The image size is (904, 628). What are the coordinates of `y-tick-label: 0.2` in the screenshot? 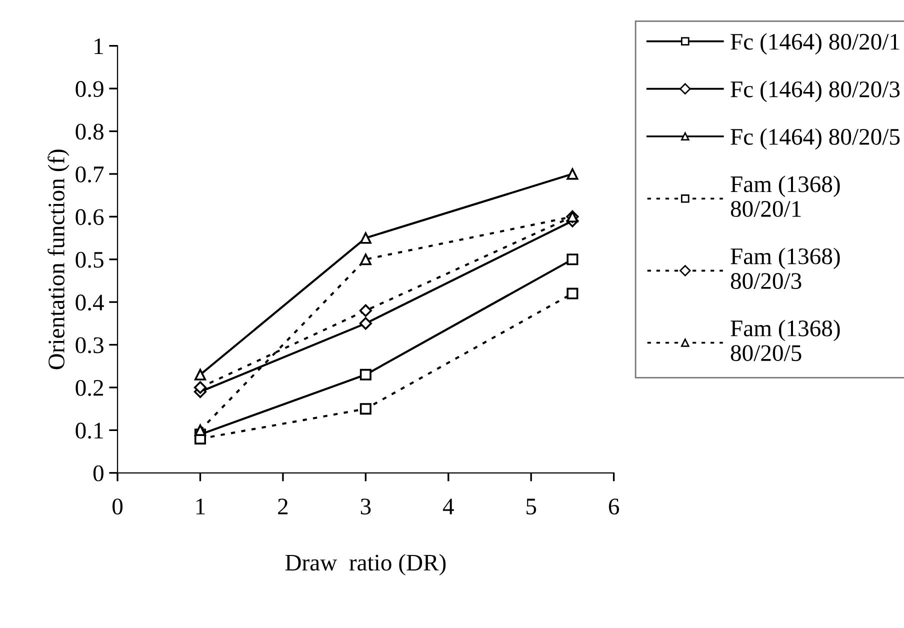 It's located at (90, 388).